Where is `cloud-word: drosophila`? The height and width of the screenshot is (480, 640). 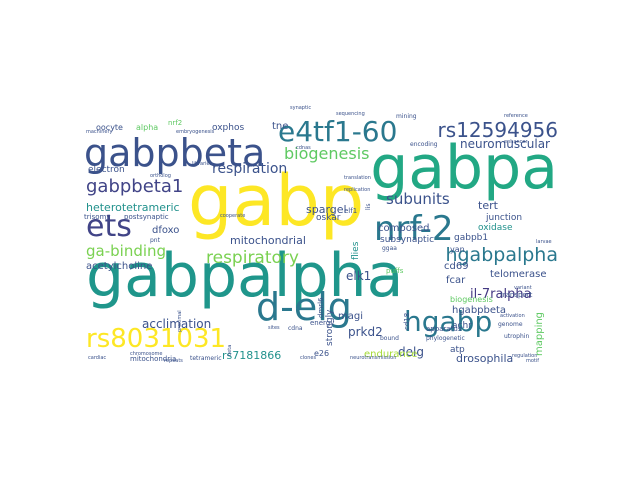
cloud-word: drosophila is located at coordinates (485, 358).